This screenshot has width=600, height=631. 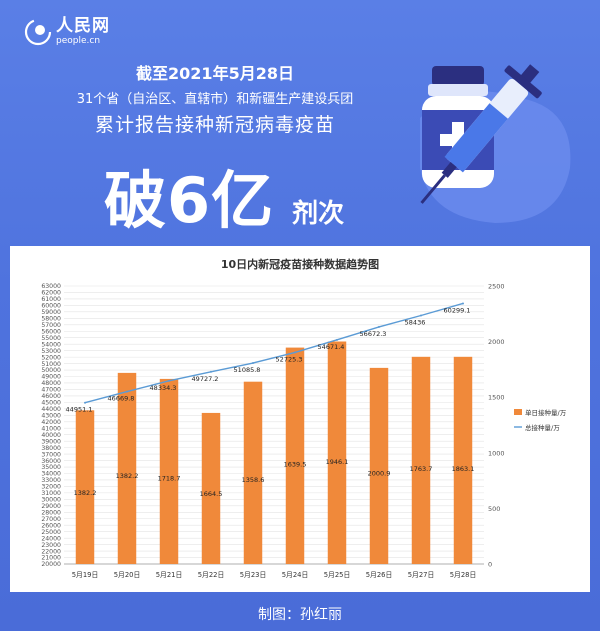 I want to click on left-tick-label: 29000, so click(x=51, y=506).